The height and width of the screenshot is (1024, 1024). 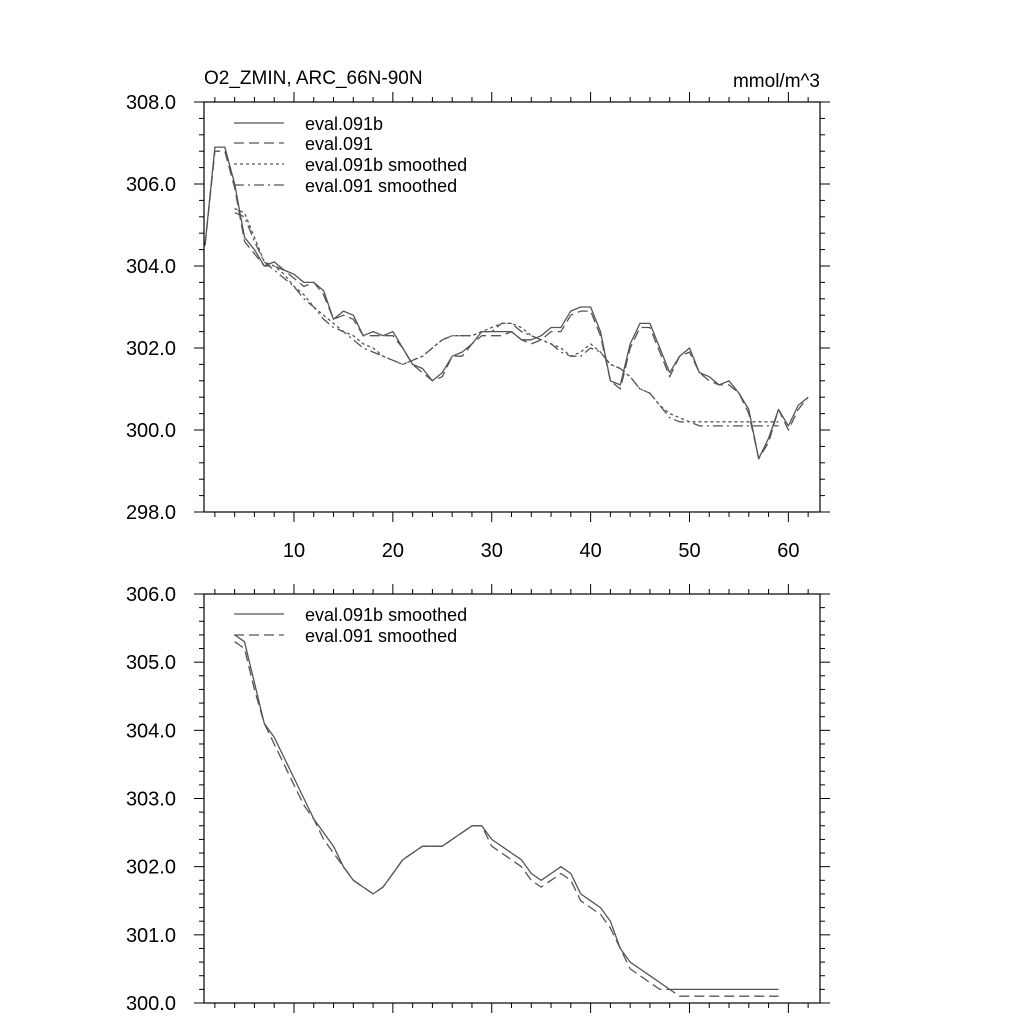 I want to click on y-tick-label: 305.0, so click(x=151, y=663).